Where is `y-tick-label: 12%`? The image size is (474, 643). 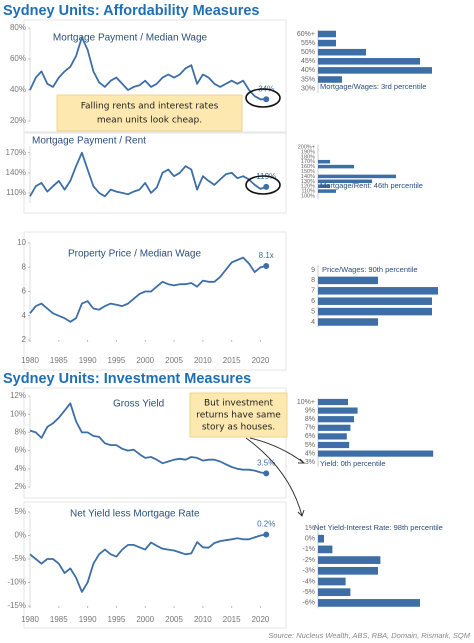
y-tick-label: 12% is located at coordinates (18, 395).